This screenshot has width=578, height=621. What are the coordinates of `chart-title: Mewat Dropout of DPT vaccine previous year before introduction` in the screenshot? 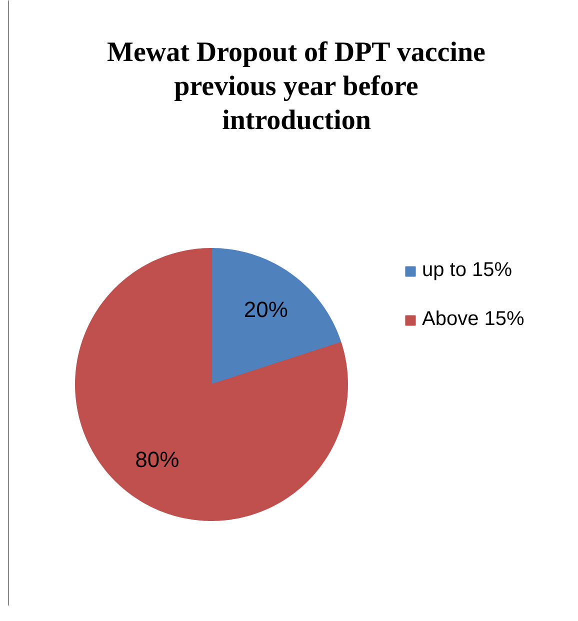 It's located at (296, 86).